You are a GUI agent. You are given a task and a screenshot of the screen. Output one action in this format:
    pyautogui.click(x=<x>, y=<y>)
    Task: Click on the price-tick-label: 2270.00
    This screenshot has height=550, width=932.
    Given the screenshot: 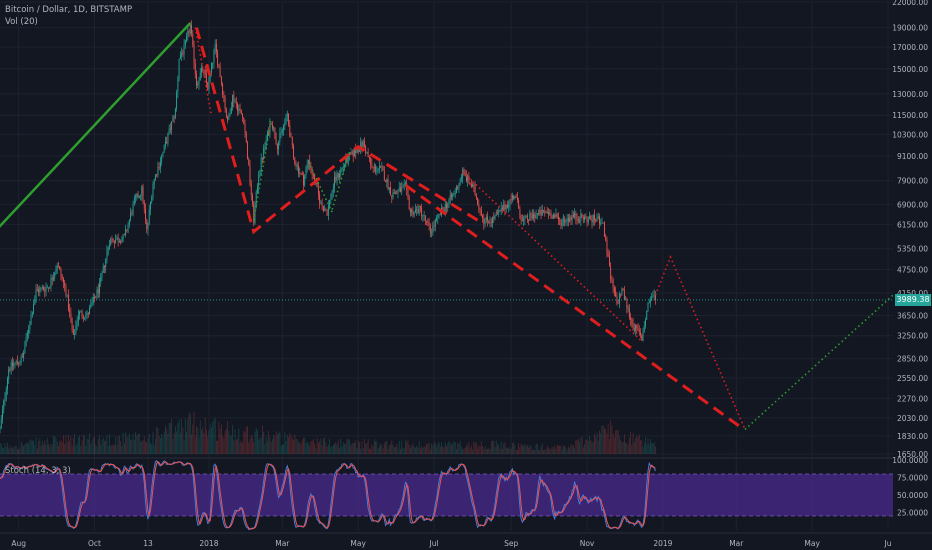 What is the action you would take?
    pyautogui.click(x=912, y=398)
    